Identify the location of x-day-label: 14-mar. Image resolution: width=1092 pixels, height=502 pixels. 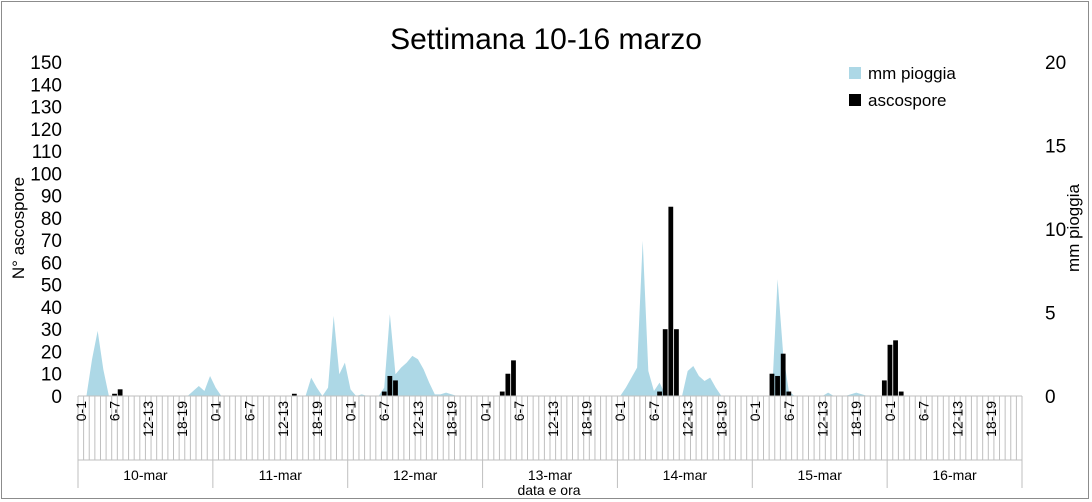
(685, 475).